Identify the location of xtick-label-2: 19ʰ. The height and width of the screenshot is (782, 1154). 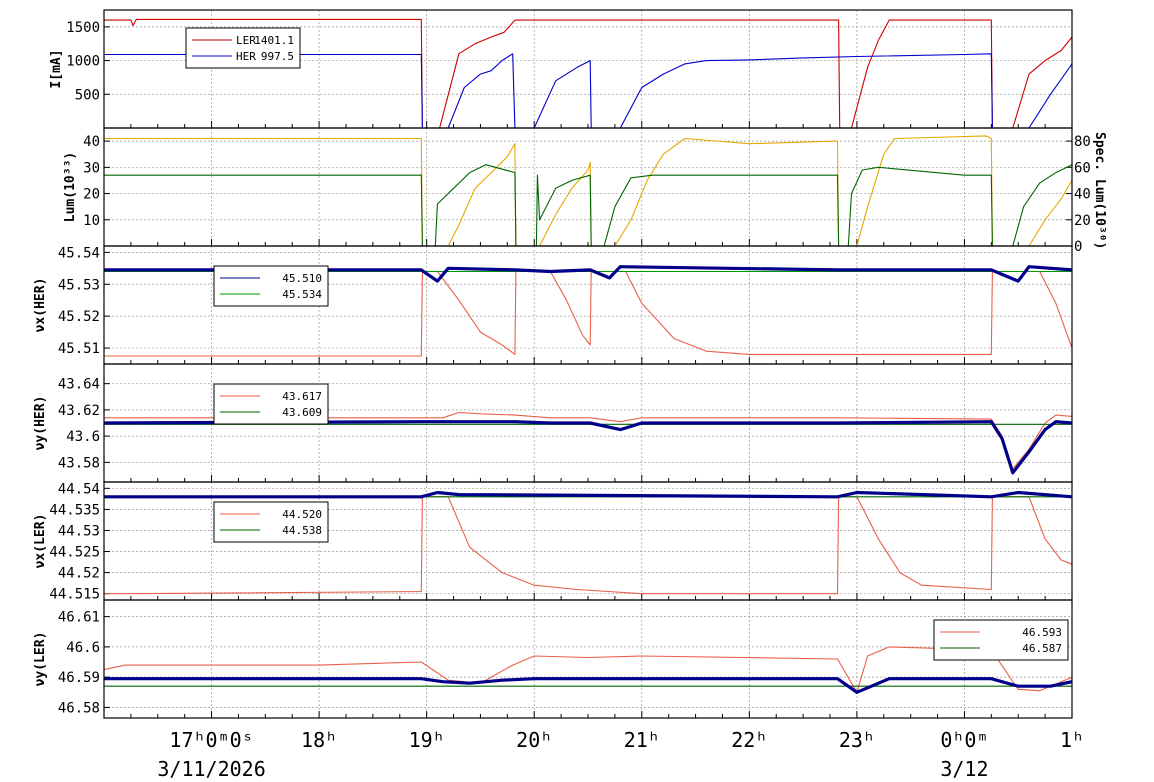
(427, 740).